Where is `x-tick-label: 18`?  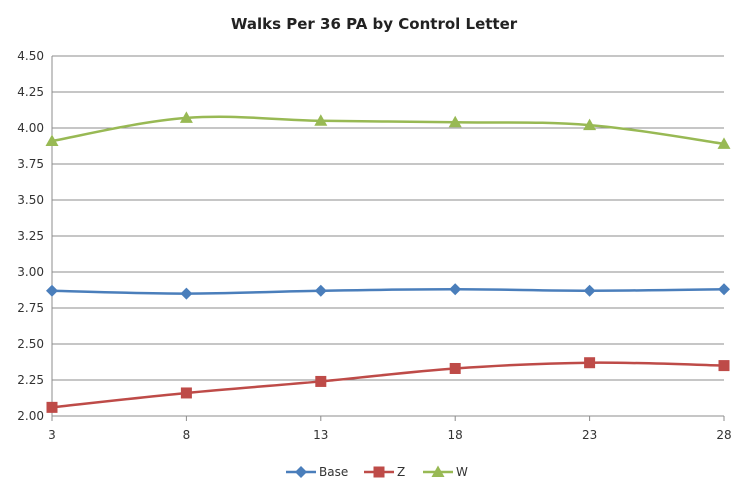 x-tick-label: 18 is located at coordinates (455, 435).